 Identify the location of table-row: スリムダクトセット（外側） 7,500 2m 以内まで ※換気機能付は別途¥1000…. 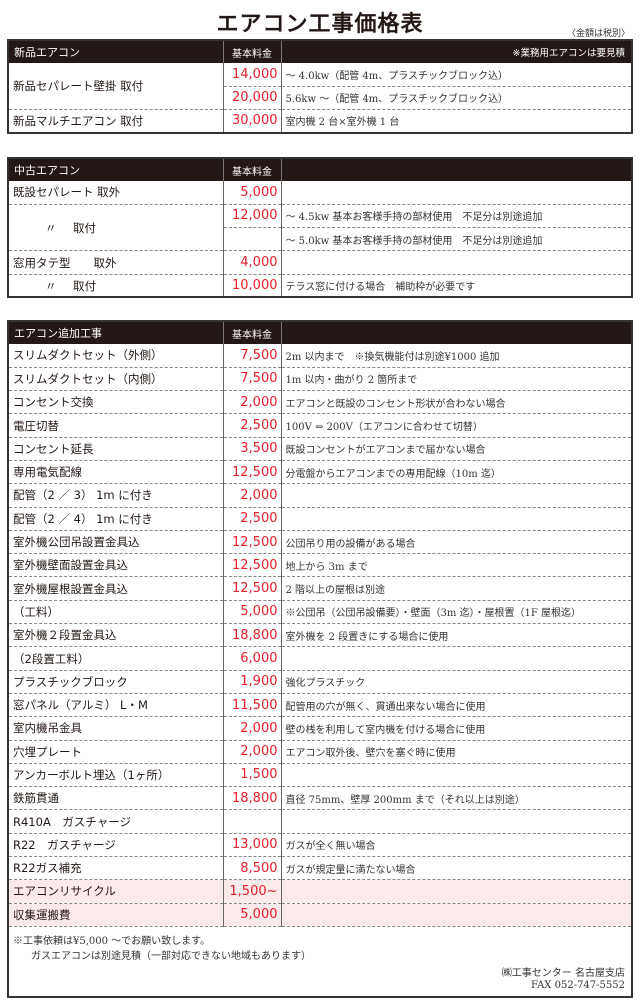
(320, 356).